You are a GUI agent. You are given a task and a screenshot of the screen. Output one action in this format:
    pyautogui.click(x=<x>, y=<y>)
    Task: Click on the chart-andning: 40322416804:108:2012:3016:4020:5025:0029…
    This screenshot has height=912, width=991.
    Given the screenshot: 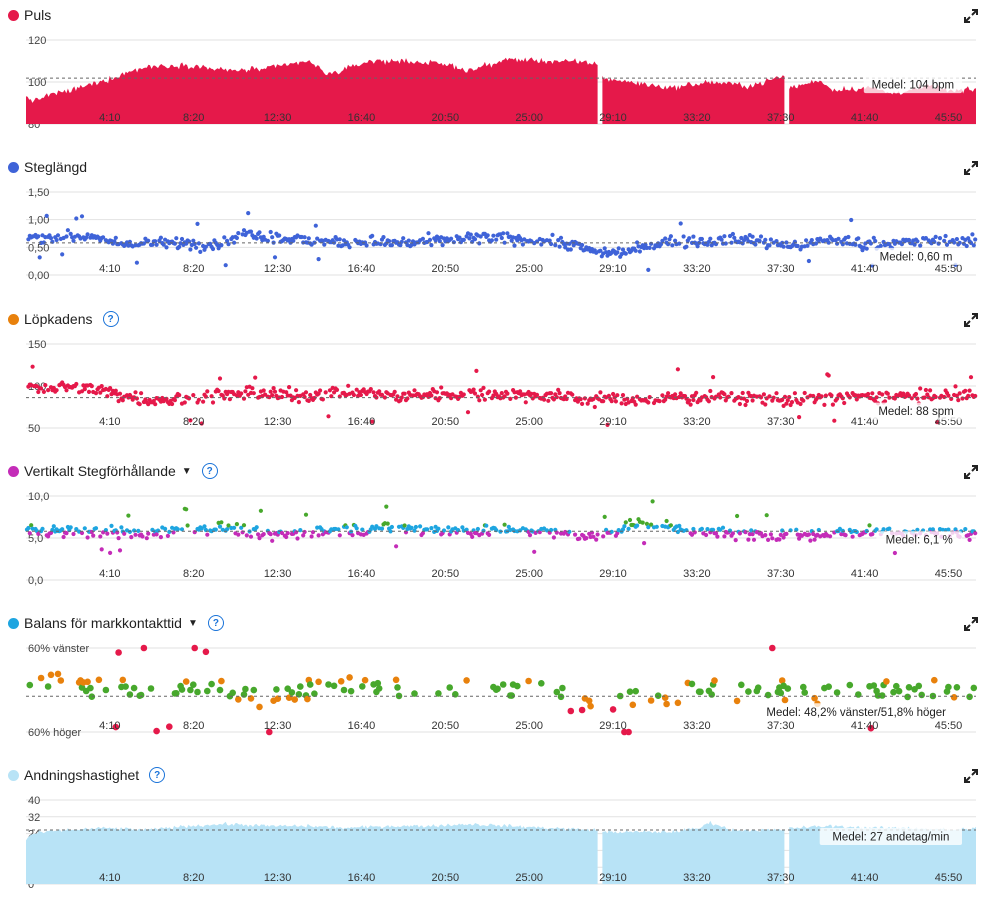 What is the action you would take?
    pyautogui.click(x=501, y=843)
    